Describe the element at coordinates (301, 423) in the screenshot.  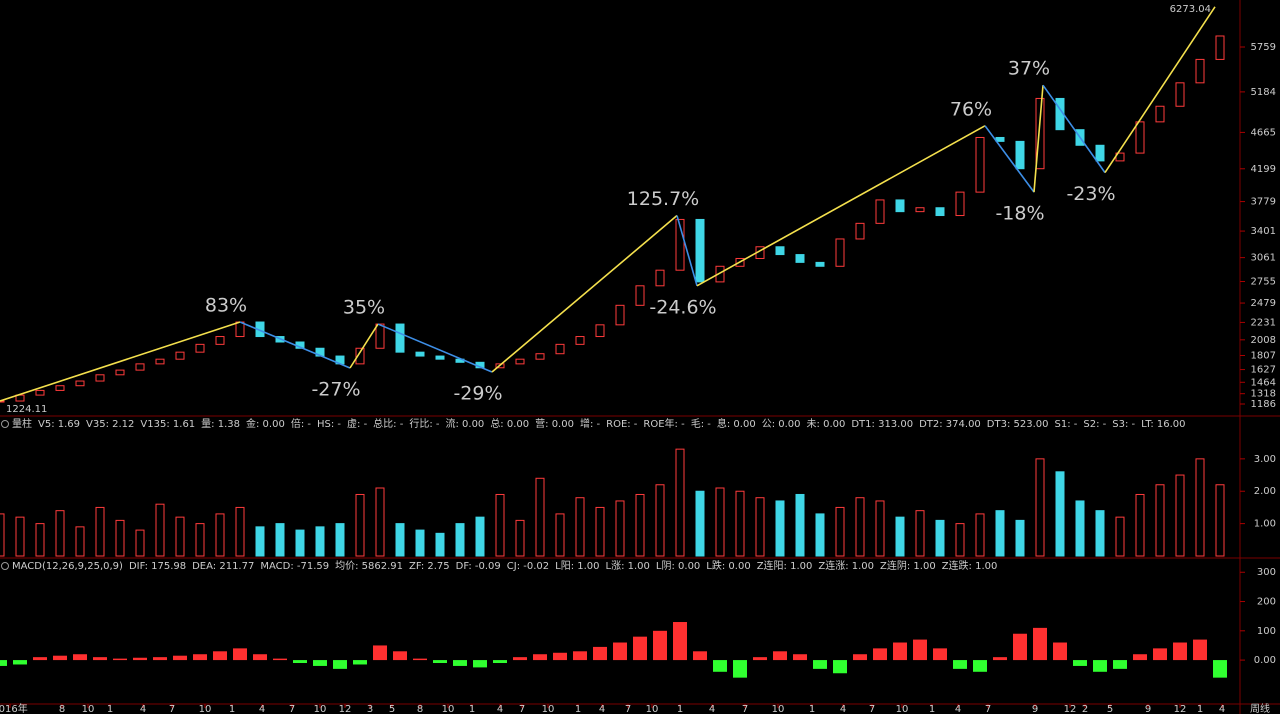
I see `header-item: 倍: -` at that location.